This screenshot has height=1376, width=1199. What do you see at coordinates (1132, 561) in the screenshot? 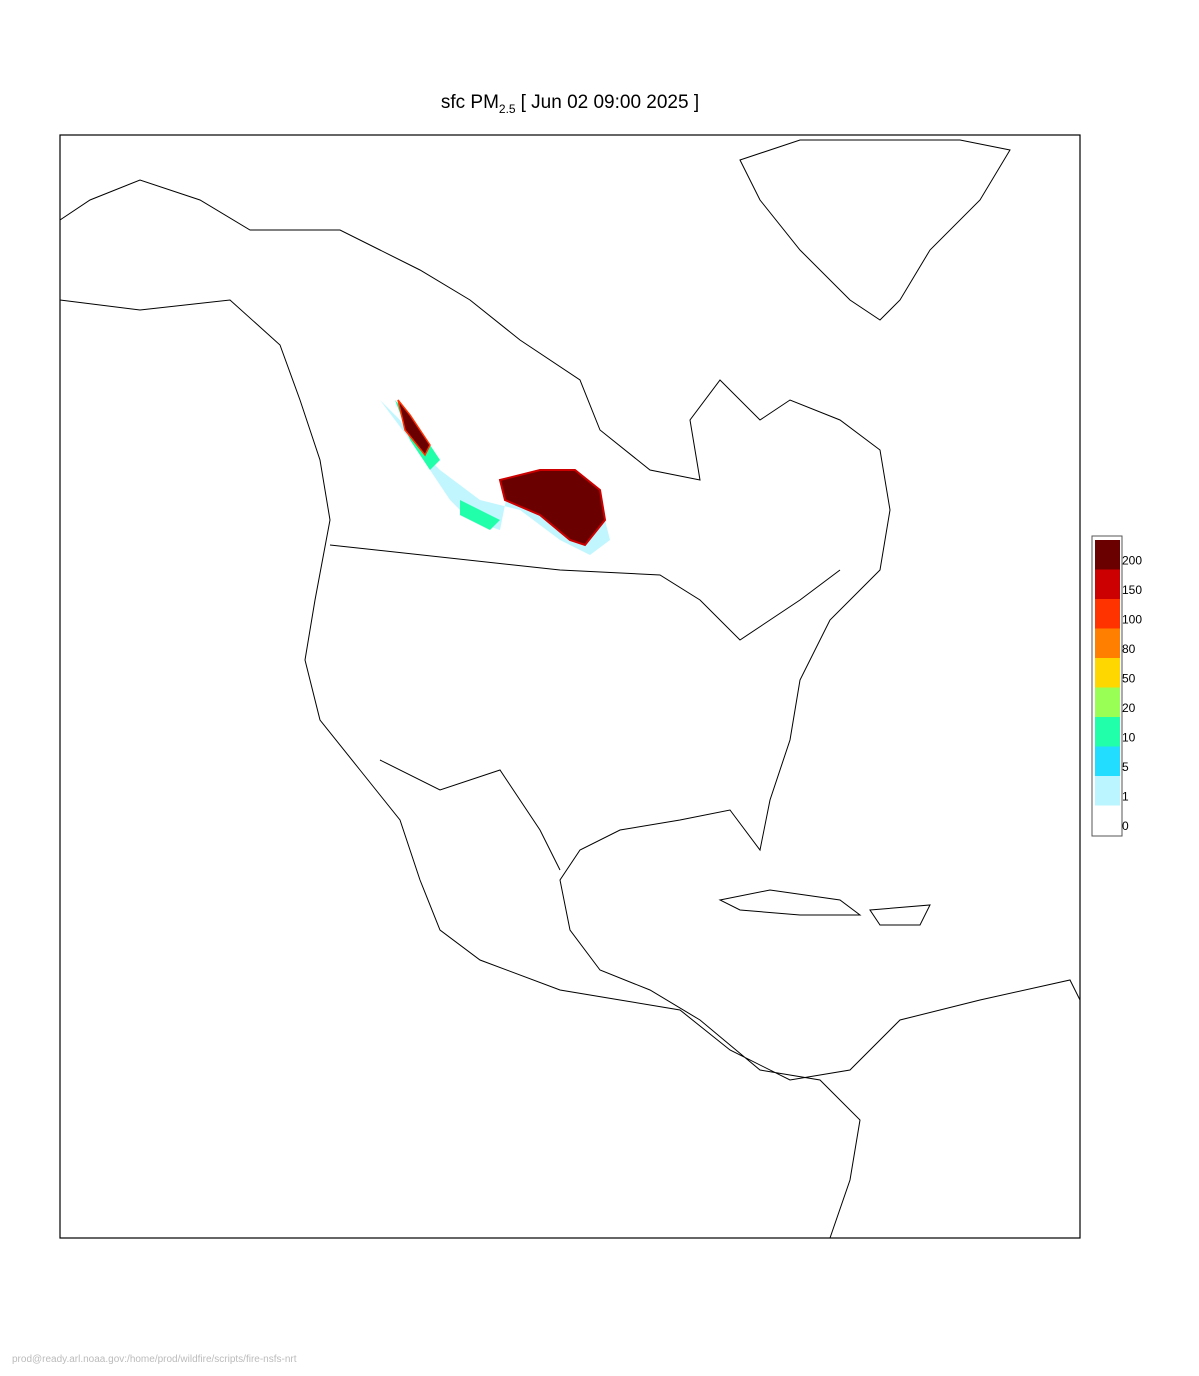
I see `legend-label: 200` at bounding box center [1132, 561].